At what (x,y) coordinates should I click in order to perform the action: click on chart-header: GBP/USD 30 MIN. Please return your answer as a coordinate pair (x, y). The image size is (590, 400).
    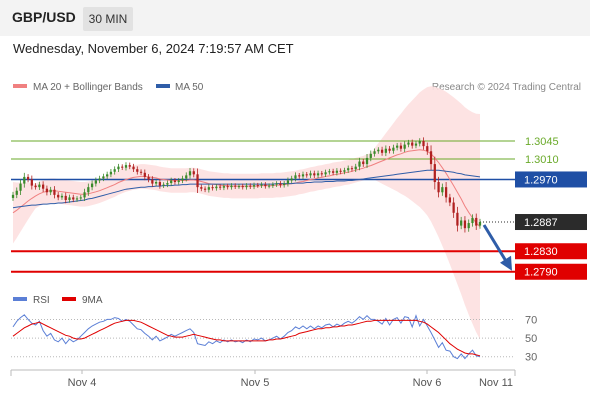
    Looking at the image, I should click on (295, 18).